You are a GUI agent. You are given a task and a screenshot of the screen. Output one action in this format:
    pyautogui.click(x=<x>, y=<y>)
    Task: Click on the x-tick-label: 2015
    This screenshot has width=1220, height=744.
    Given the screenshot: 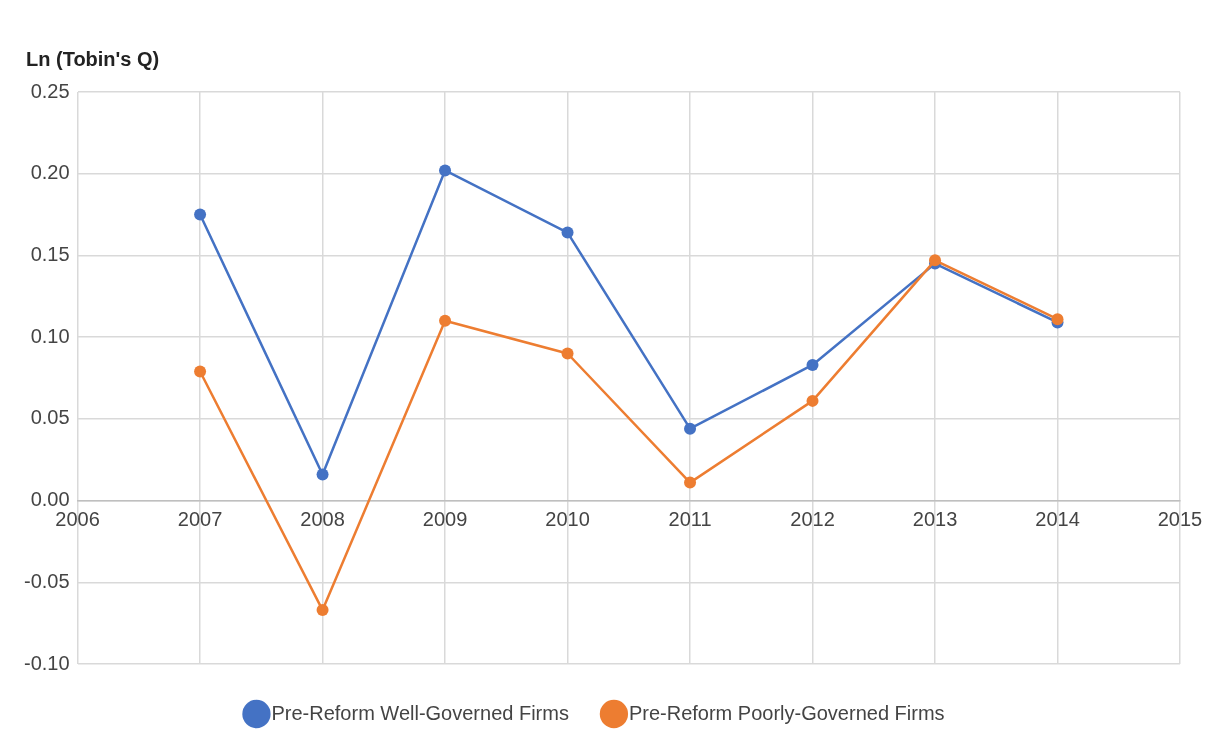 What is the action you would take?
    pyautogui.click(x=1180, y=519)
    